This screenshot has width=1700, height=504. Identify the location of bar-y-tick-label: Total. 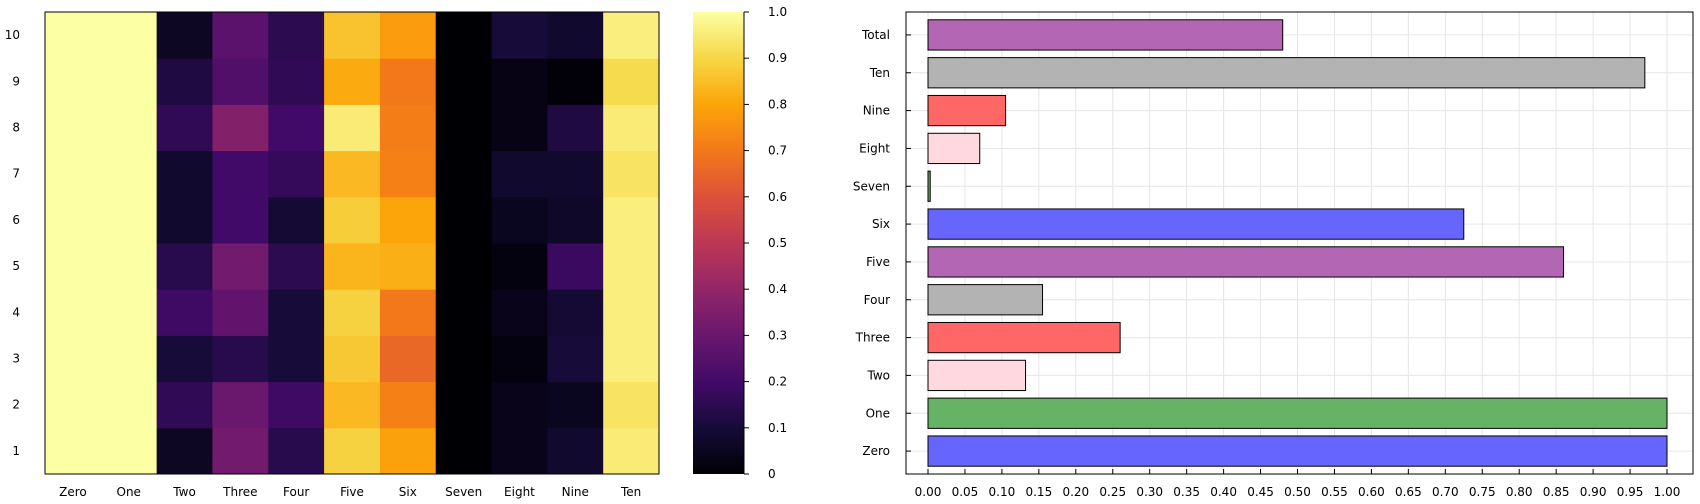
(875, 35).